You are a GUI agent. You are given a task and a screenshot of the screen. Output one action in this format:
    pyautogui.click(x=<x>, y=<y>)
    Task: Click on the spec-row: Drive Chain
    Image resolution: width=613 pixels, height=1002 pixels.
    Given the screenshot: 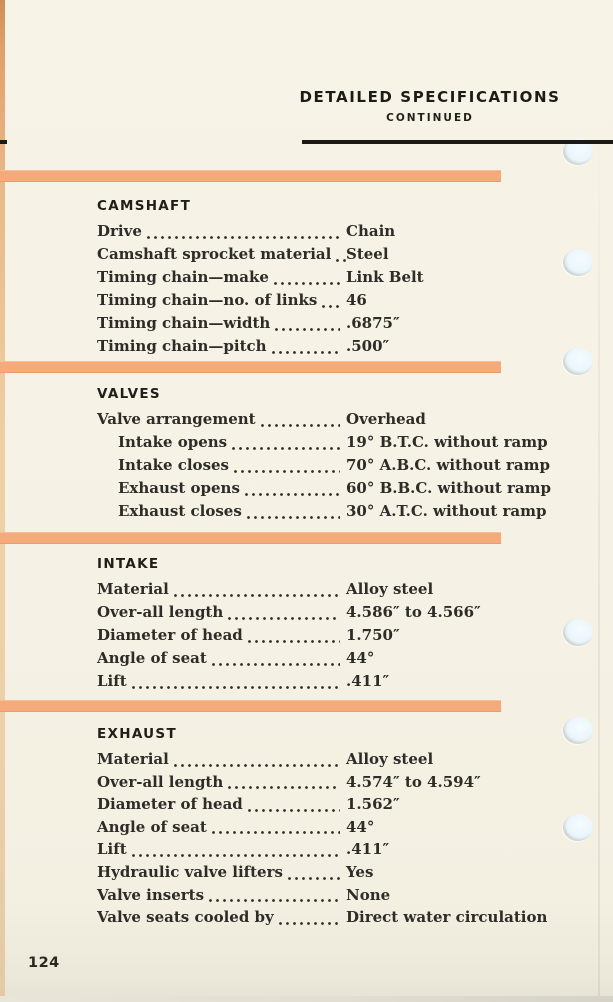 What is the action you would take?
    pyautogui.click(x=352, y=231)
    